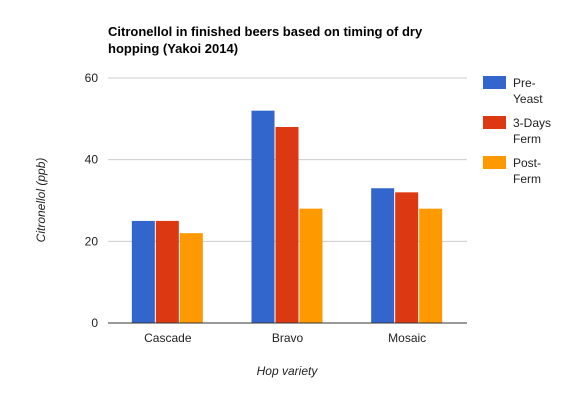 The image size is (580, 400). I want to click on legend-label-1-line-0: 3-Days, so click(532, 123).